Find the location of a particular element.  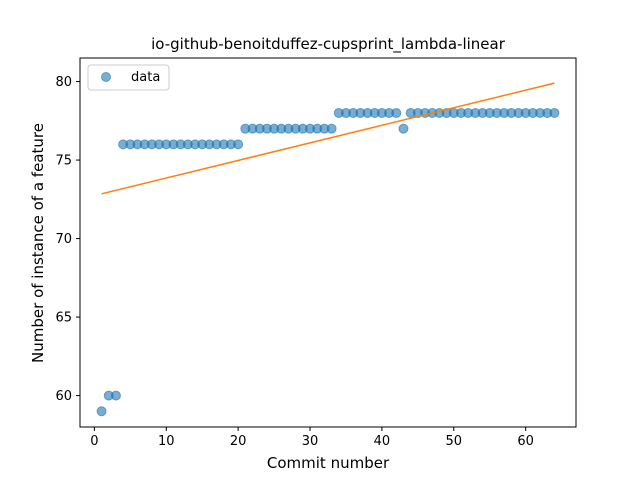

y-tick-label: 60 is located at coordinates (63, 396).